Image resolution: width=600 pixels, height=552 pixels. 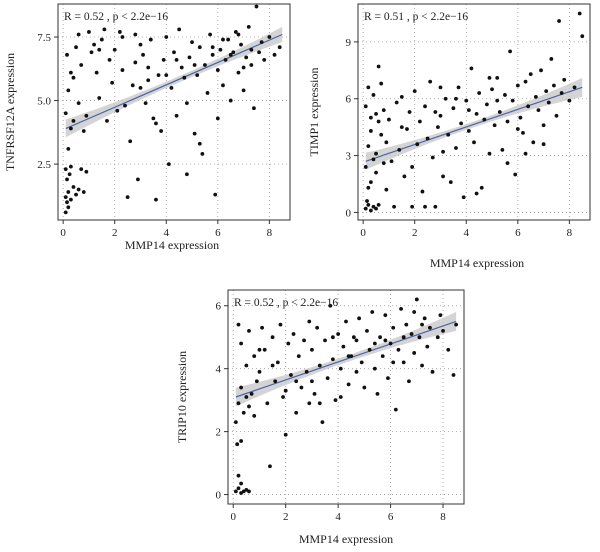 I want to click on x-axis-ticks: 0 2 4 6 8, so click(x=166, y=229).